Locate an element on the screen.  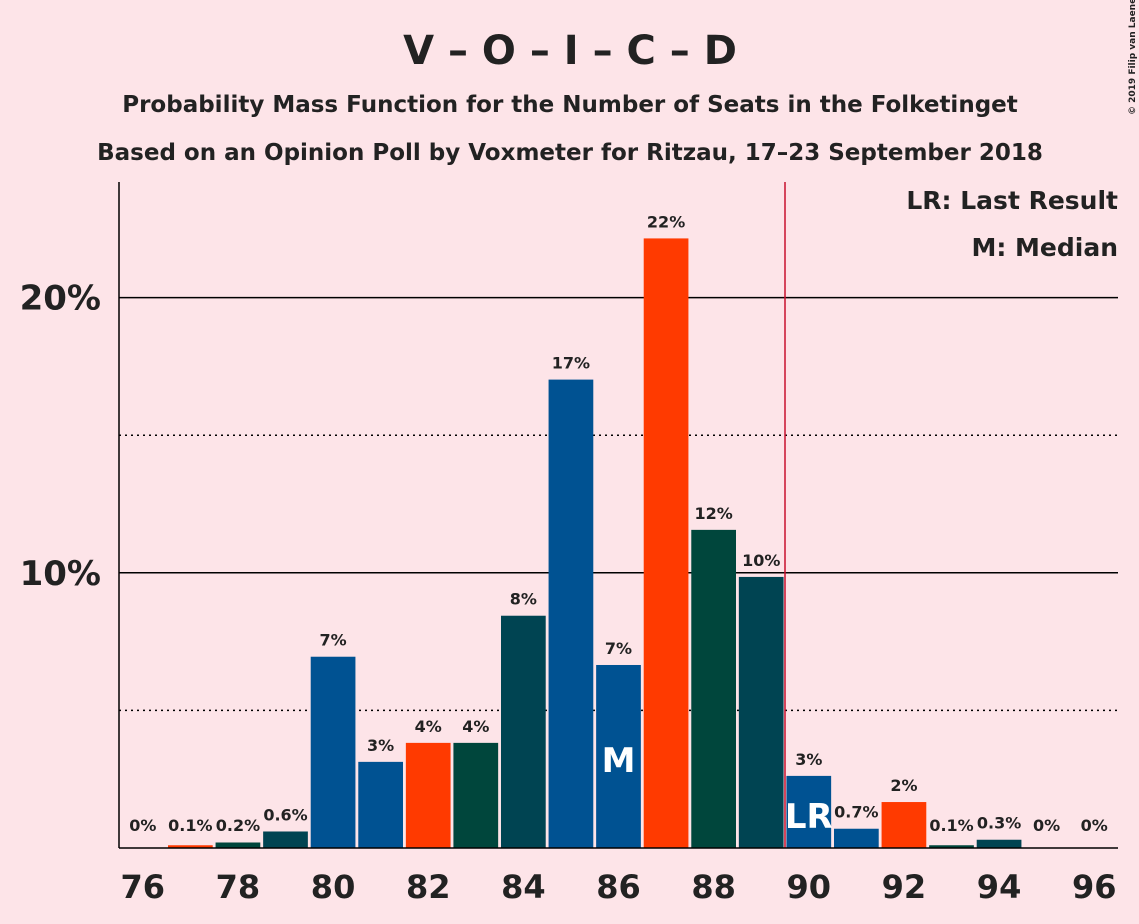
x-tick-label: 94 is located at coordinates (999, 887).